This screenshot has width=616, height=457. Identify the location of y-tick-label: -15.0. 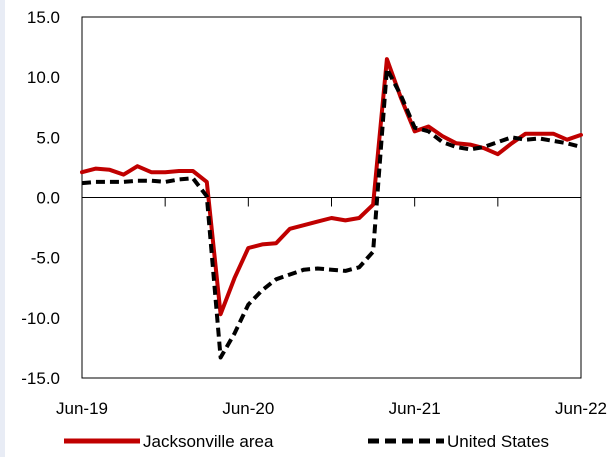
(40, 378).